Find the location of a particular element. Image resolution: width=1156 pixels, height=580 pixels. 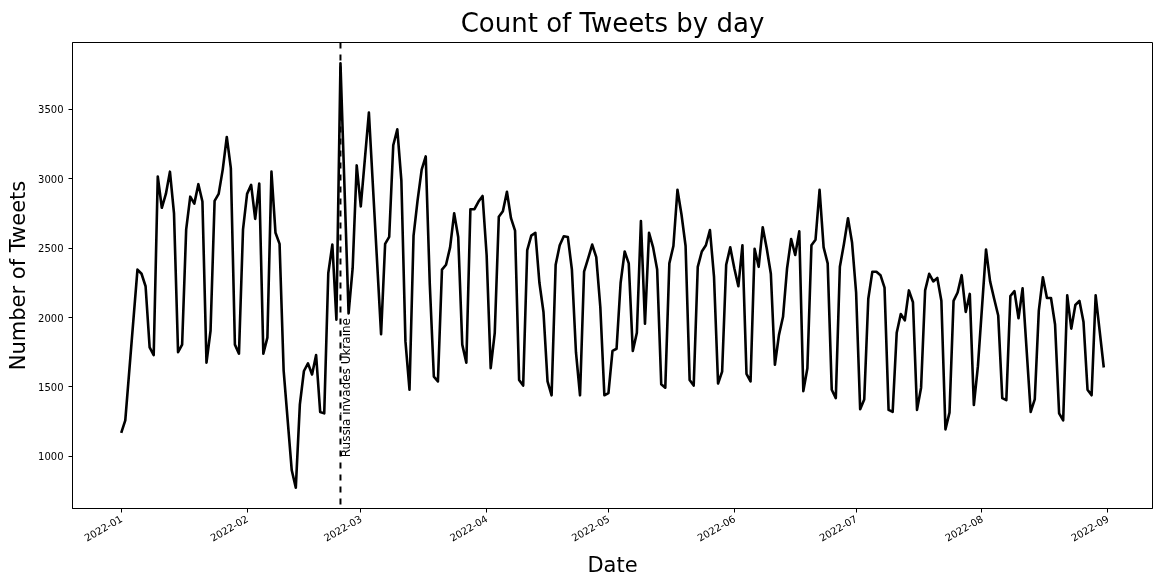

y-tick-label: 2000 is located at coordinates (51, 318).